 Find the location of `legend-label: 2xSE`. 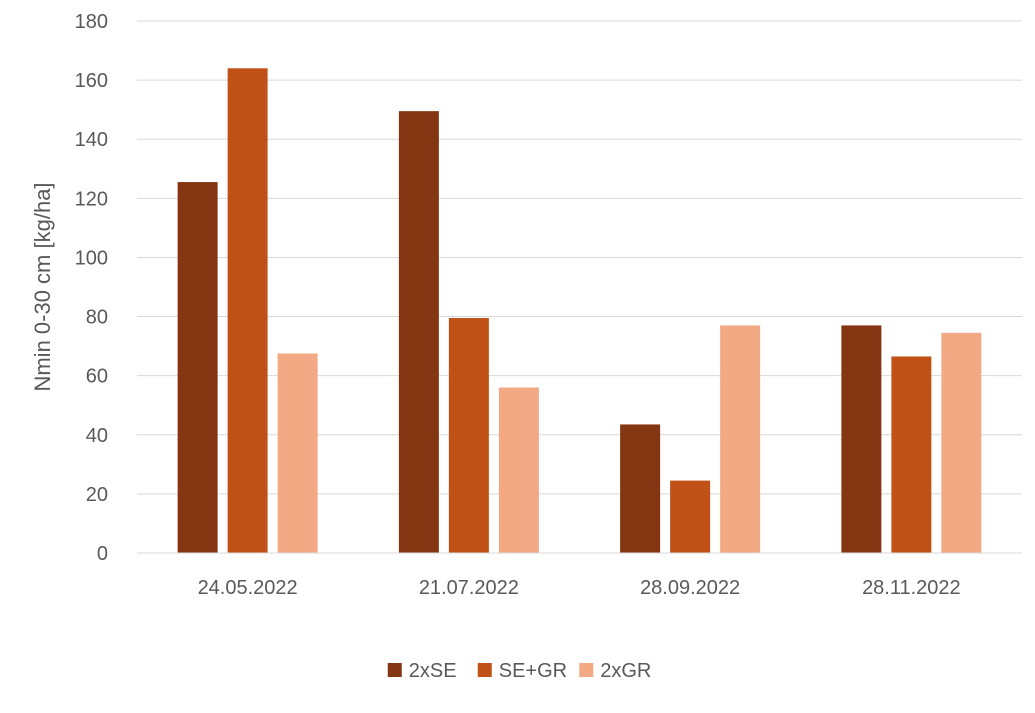

legend-label: 2xSE is located at coordinates (433, 671).